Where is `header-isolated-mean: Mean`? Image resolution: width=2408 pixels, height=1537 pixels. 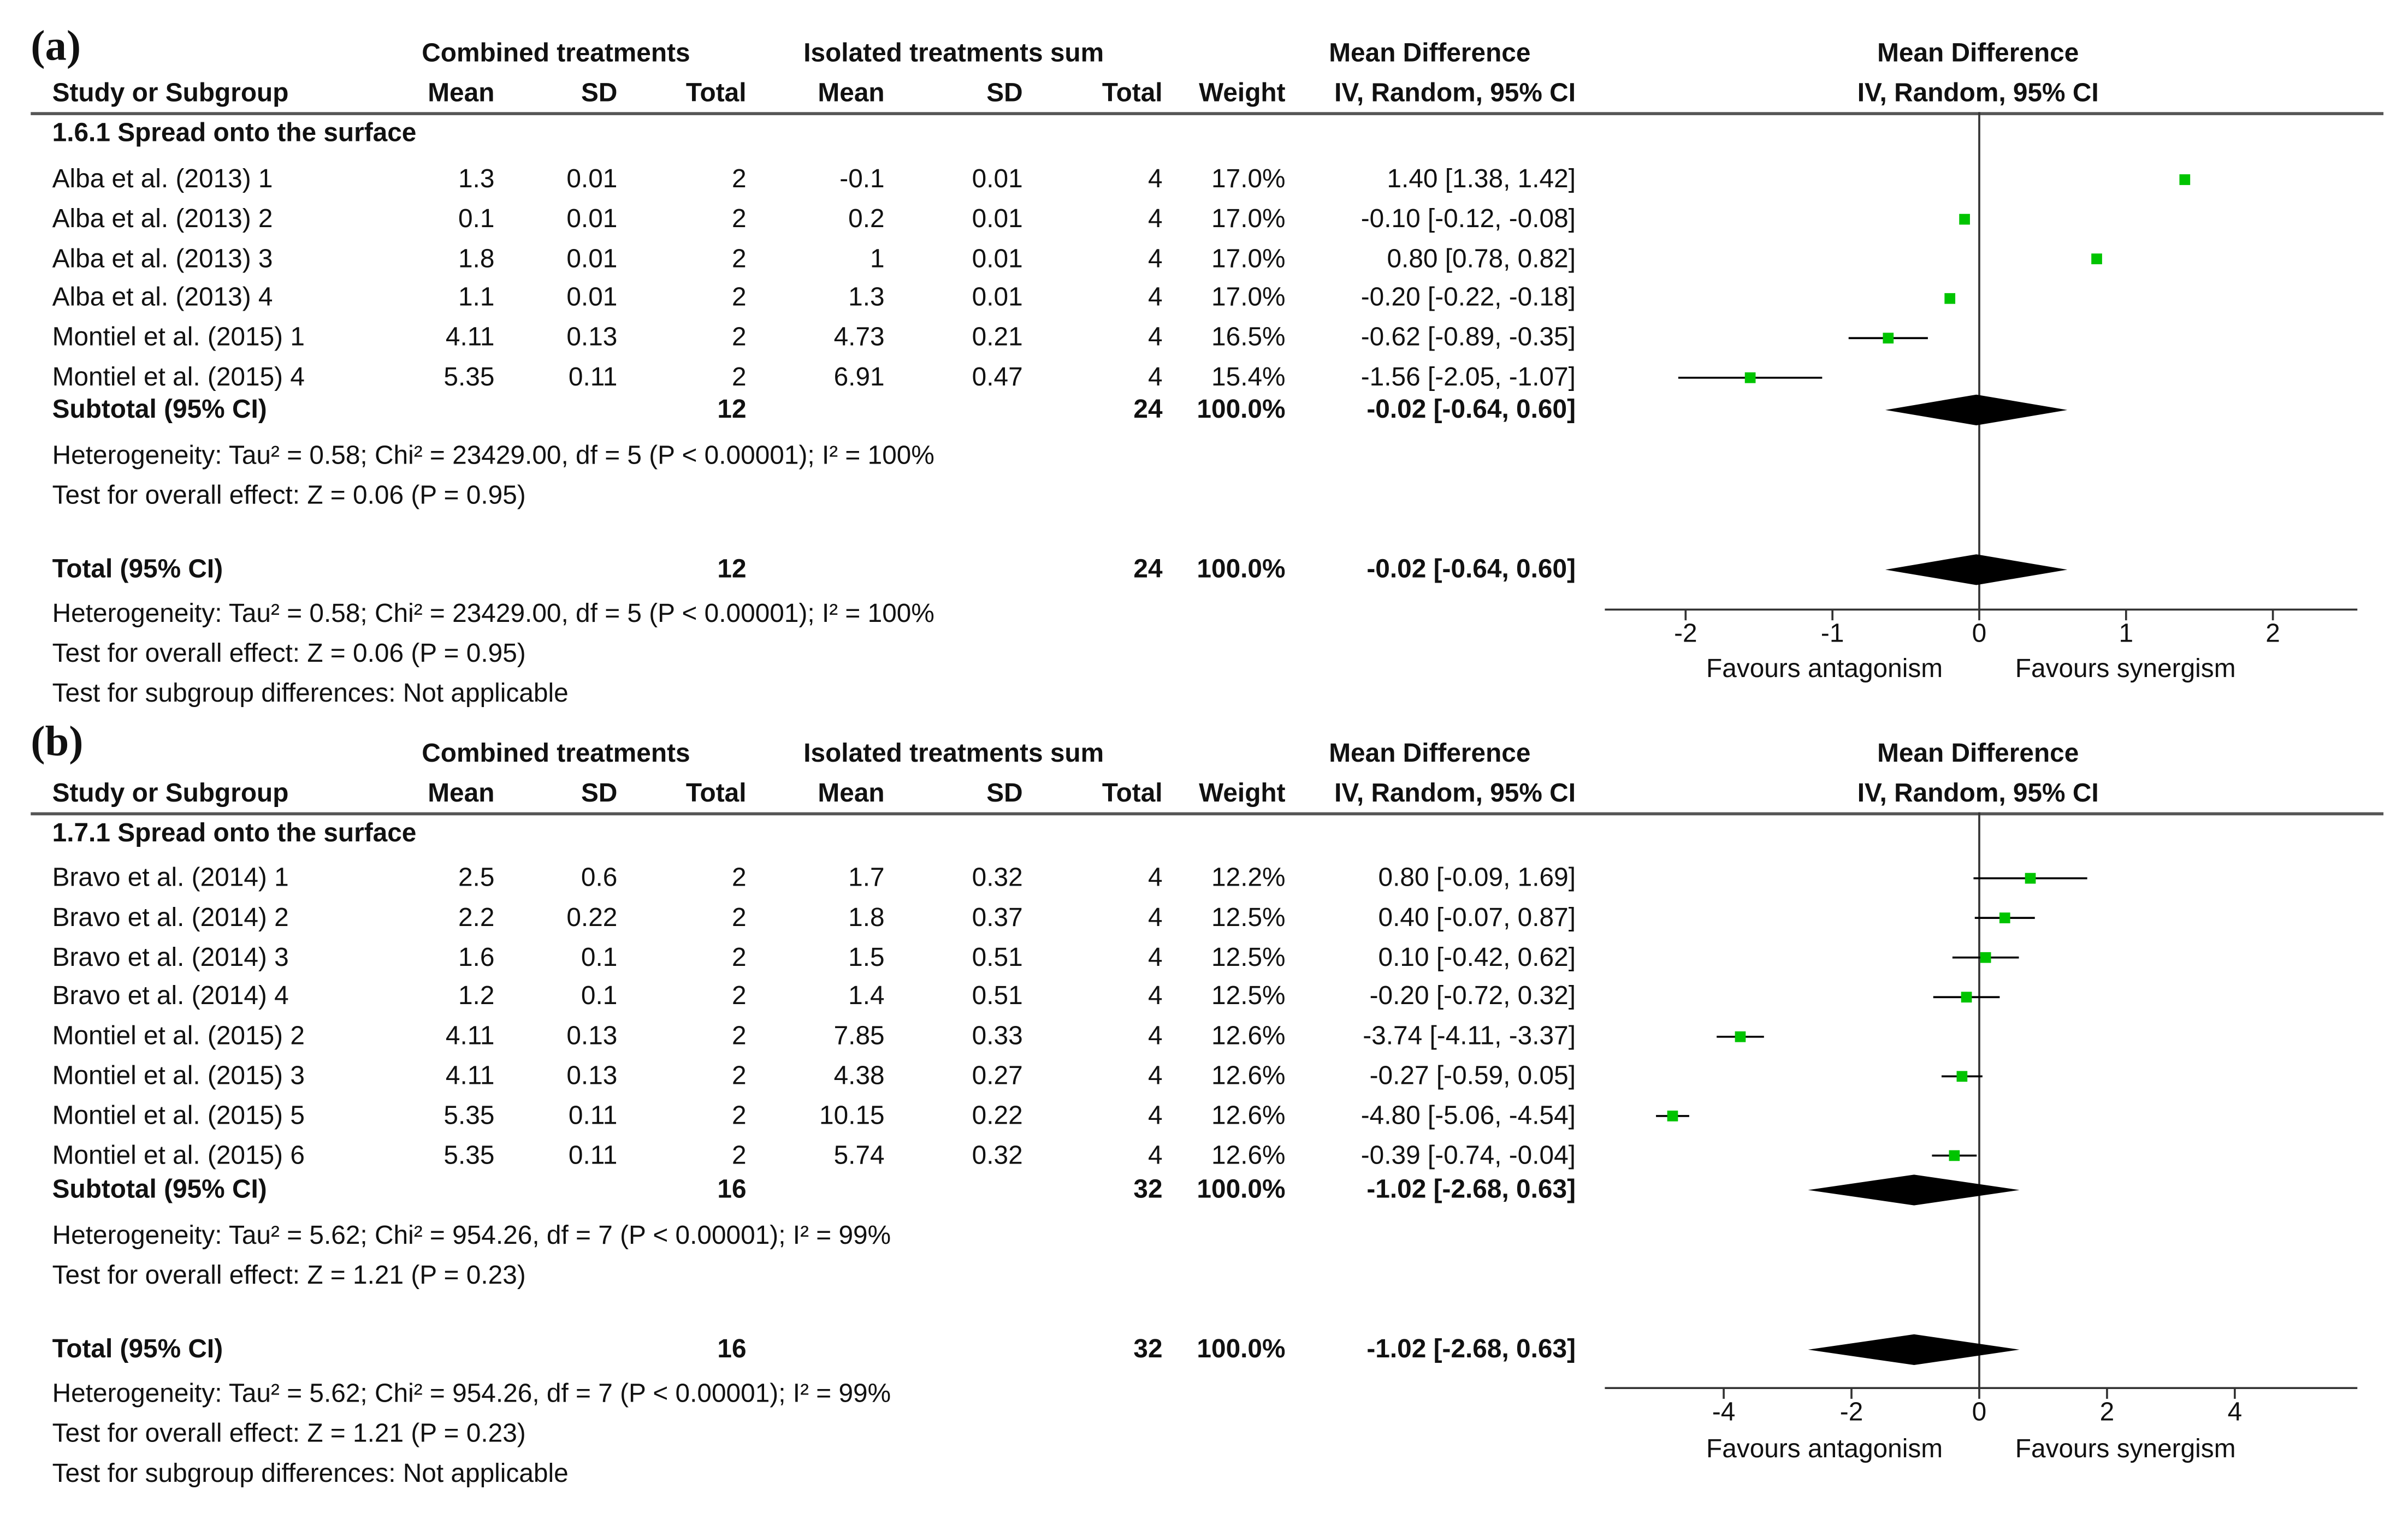
header-isolated-mean: Mean is located at coordinates (851, 793).